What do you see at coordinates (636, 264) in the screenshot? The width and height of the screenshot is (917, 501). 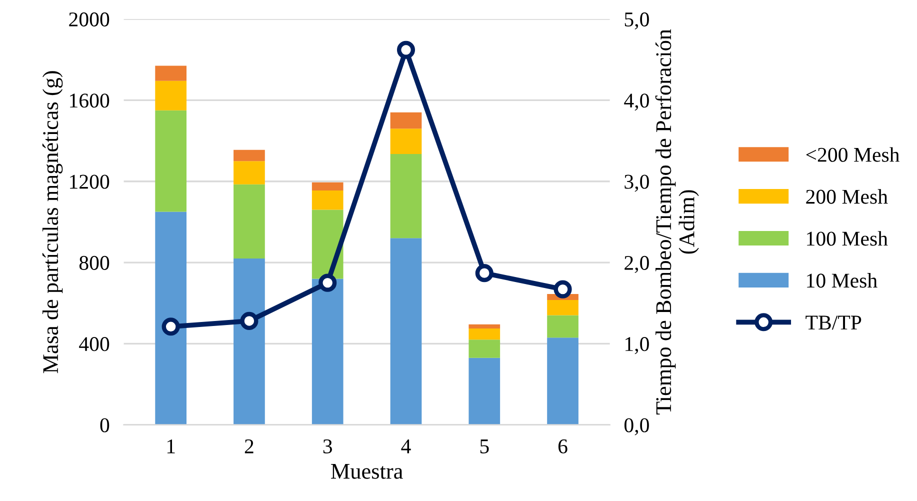 I see `y2-tick-label: 2,0` at bounding box center [636, 264].